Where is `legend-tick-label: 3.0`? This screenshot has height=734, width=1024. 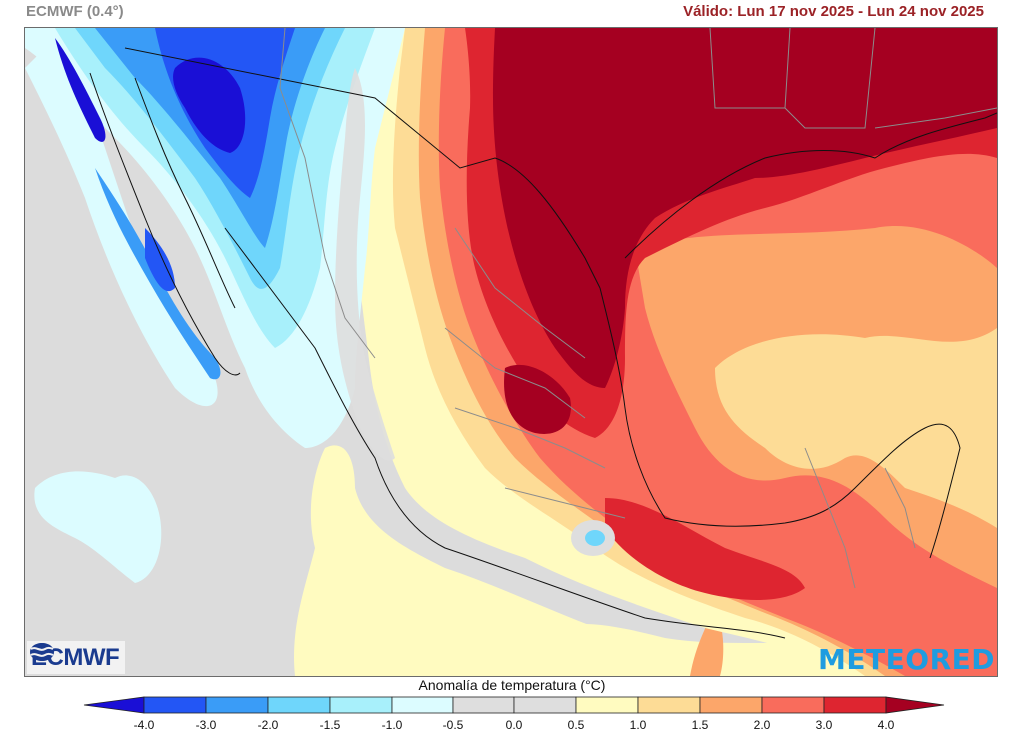
legend-tick-label: 3.0 is located at coordinates (824, 725).